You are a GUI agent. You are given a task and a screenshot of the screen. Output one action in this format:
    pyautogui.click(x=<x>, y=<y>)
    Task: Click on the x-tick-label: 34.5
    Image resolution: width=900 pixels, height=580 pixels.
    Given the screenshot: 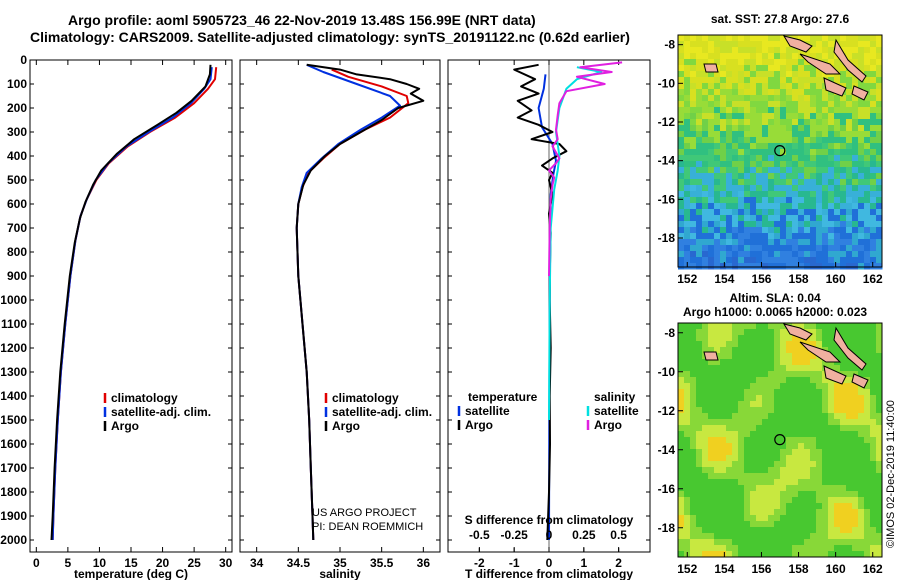 What is the action you would take?
    pyautogui.click(x=299, y=563)
    